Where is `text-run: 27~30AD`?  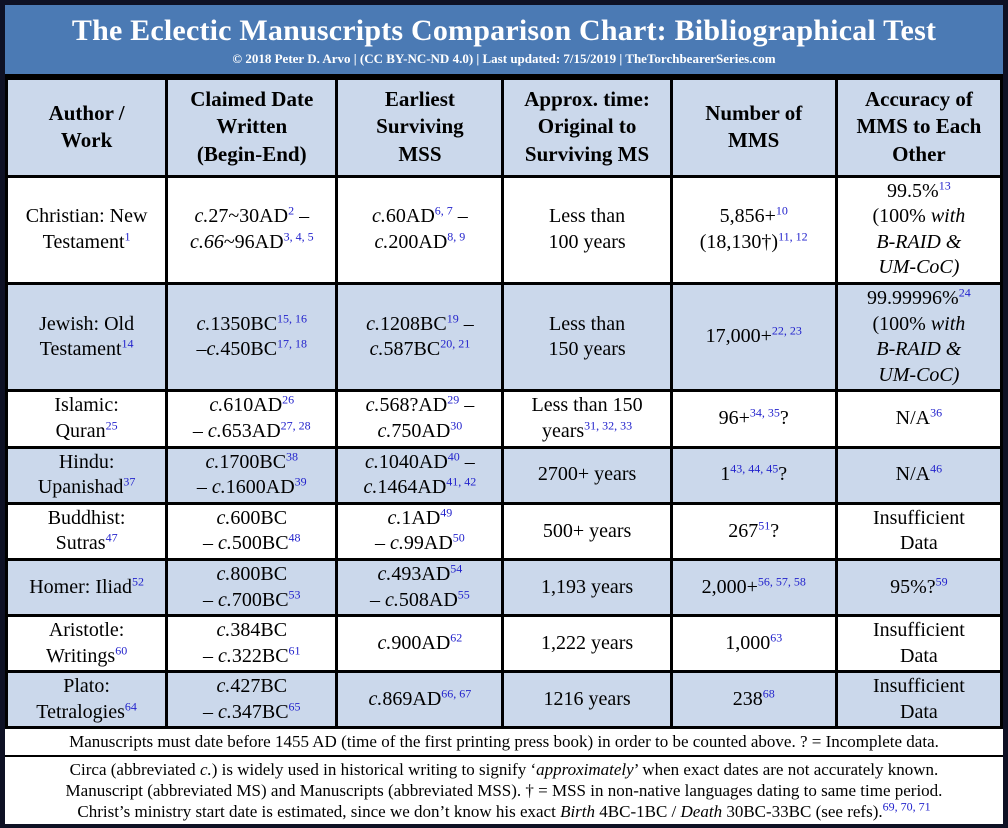
text-run: 27~30AD is located at coordinates (248, 216).